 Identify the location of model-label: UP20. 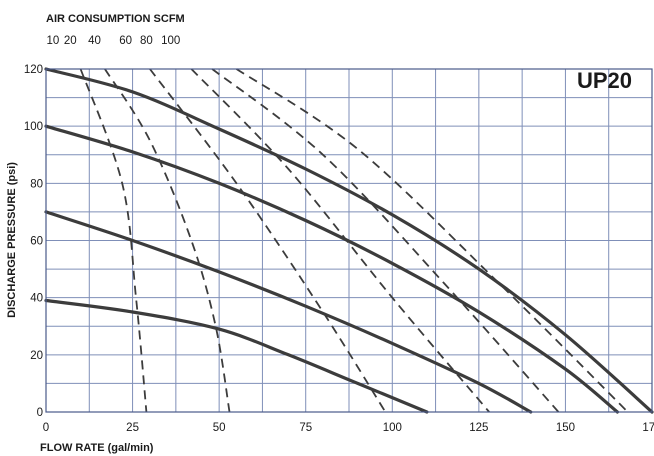
(604, 80).